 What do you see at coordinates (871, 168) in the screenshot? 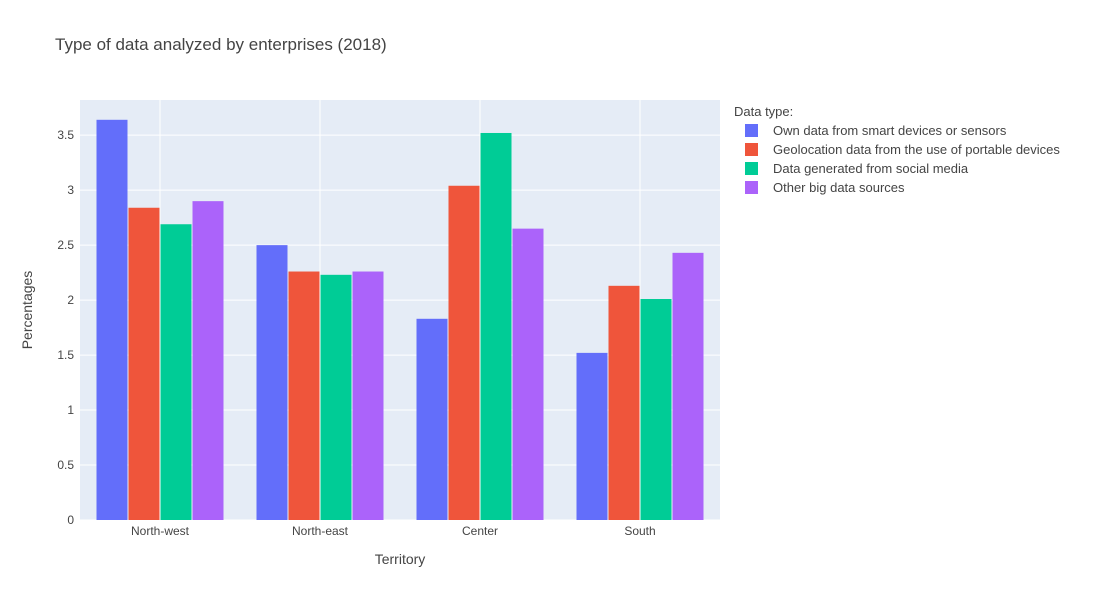
I see `legend-item-label: Data generated from social media` at bounding box center [871, 168].